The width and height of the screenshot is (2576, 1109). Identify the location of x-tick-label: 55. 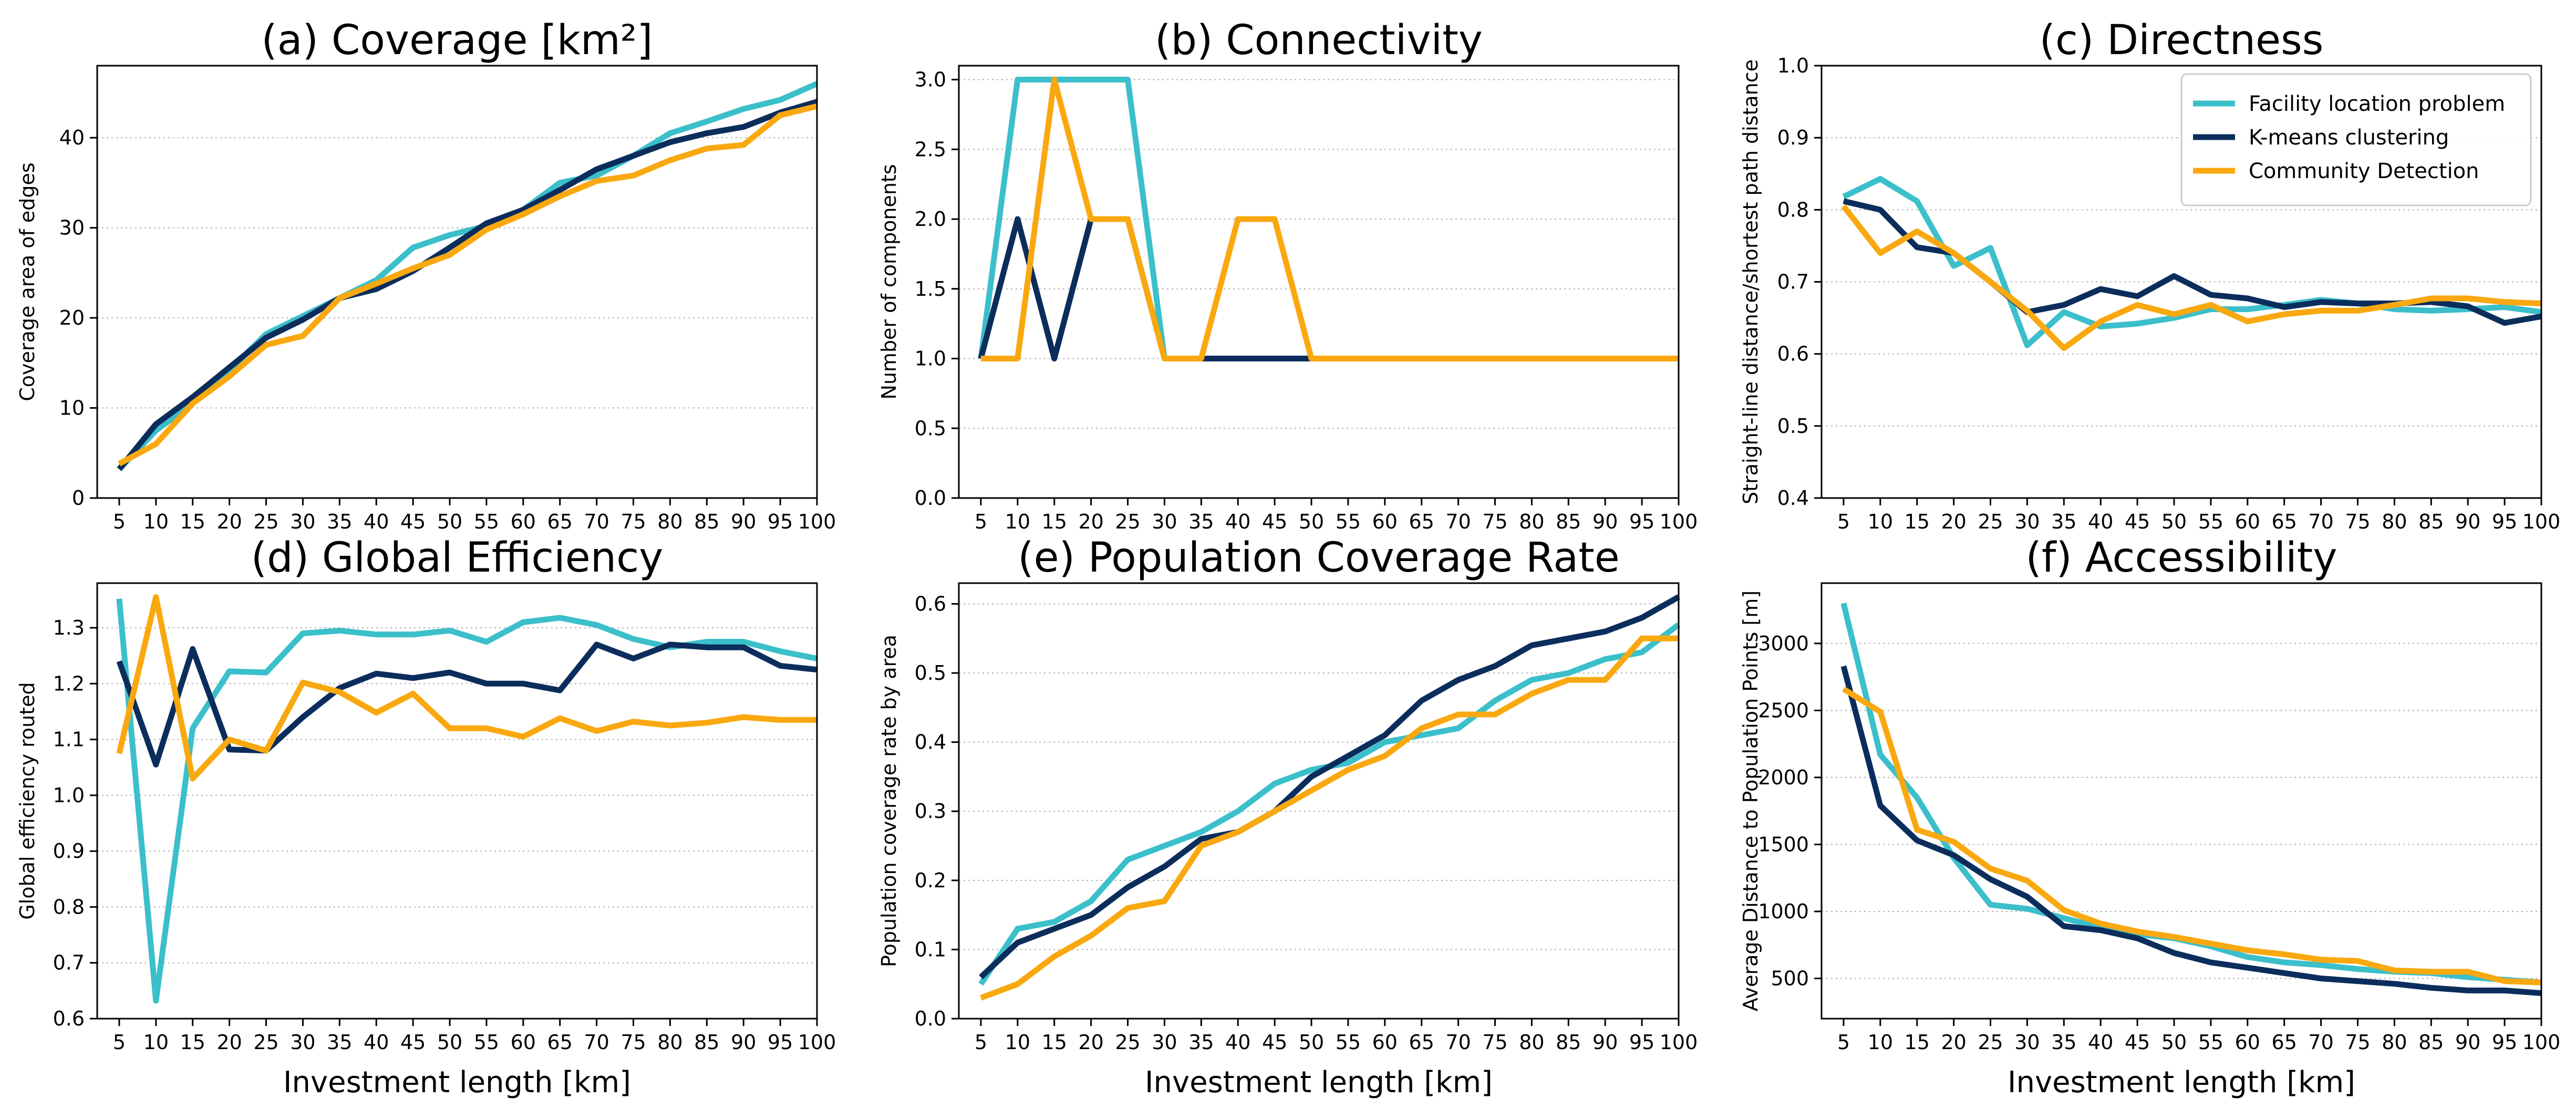
(486, 1043).